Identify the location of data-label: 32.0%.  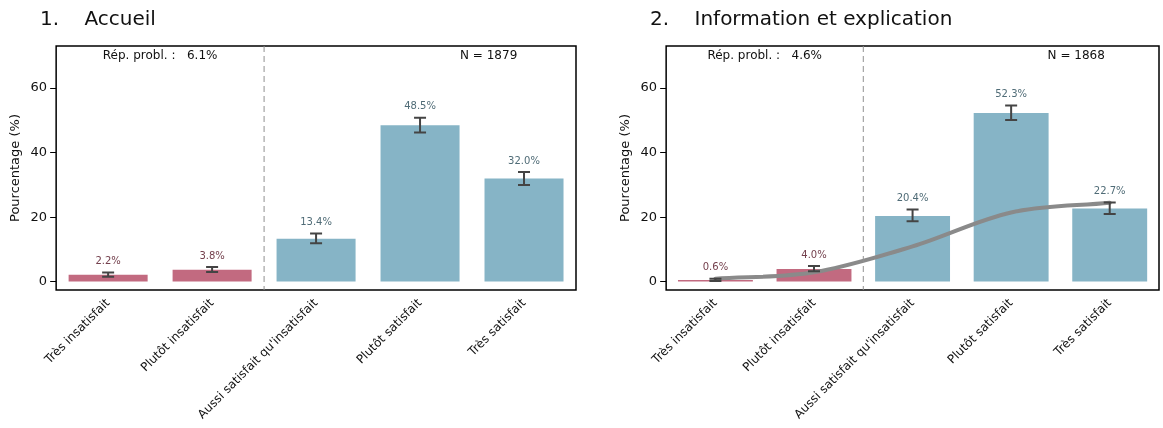
(524, 160).